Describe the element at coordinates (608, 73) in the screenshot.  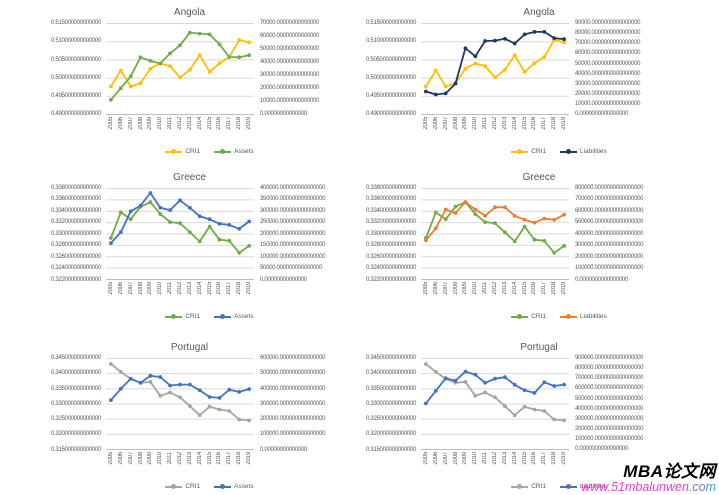
I see `y-axis-label-right: 40000.0000000000000000` at that location.